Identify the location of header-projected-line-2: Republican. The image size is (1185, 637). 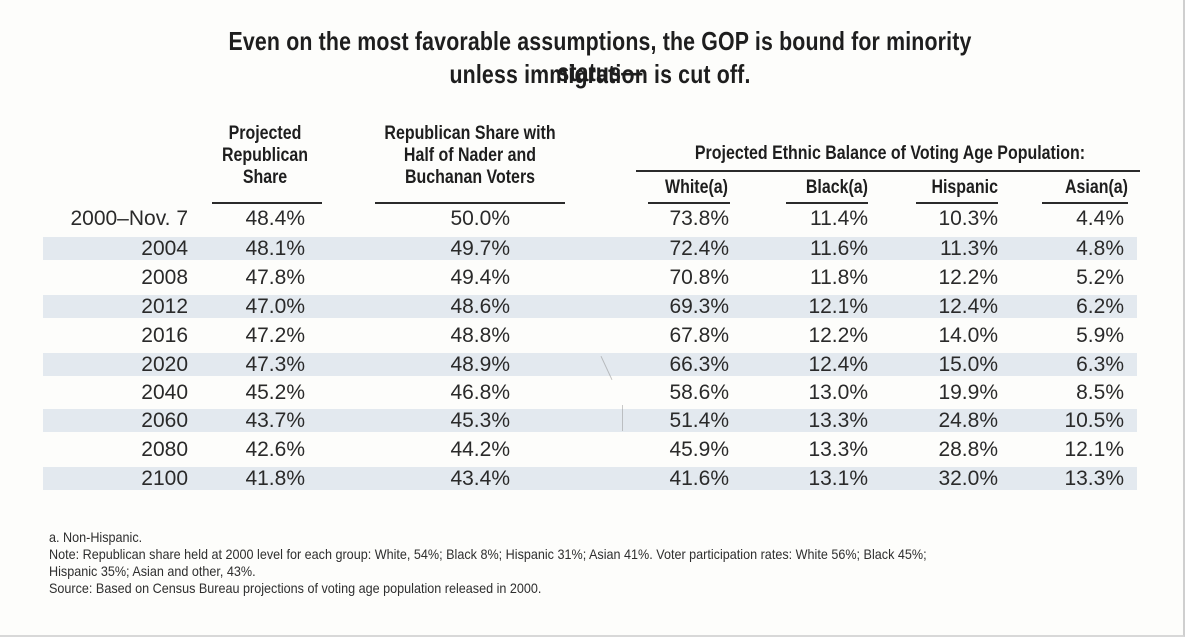
(265, 155).